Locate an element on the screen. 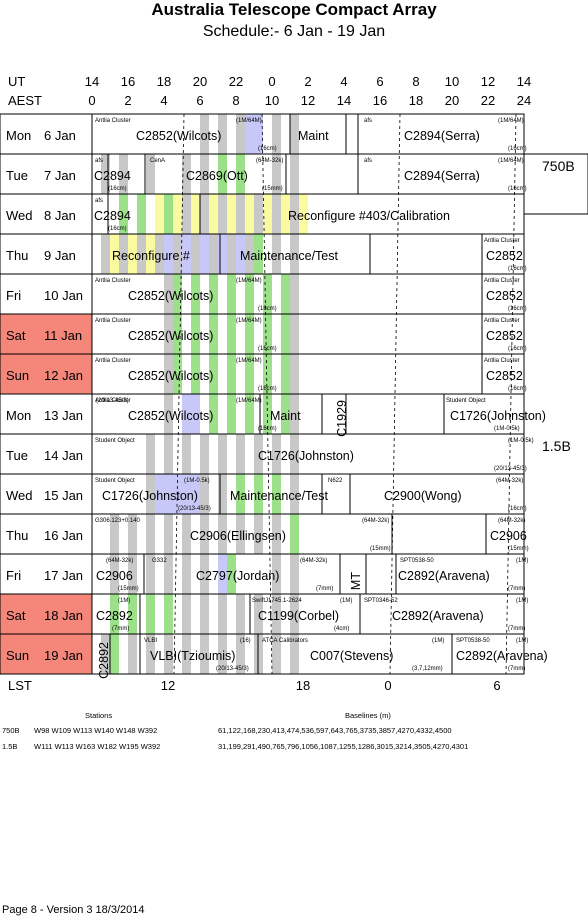 The width and height of the screenshot is (588, 919). observation-label: C2900(Wong) is located at coordinates (423, 496).